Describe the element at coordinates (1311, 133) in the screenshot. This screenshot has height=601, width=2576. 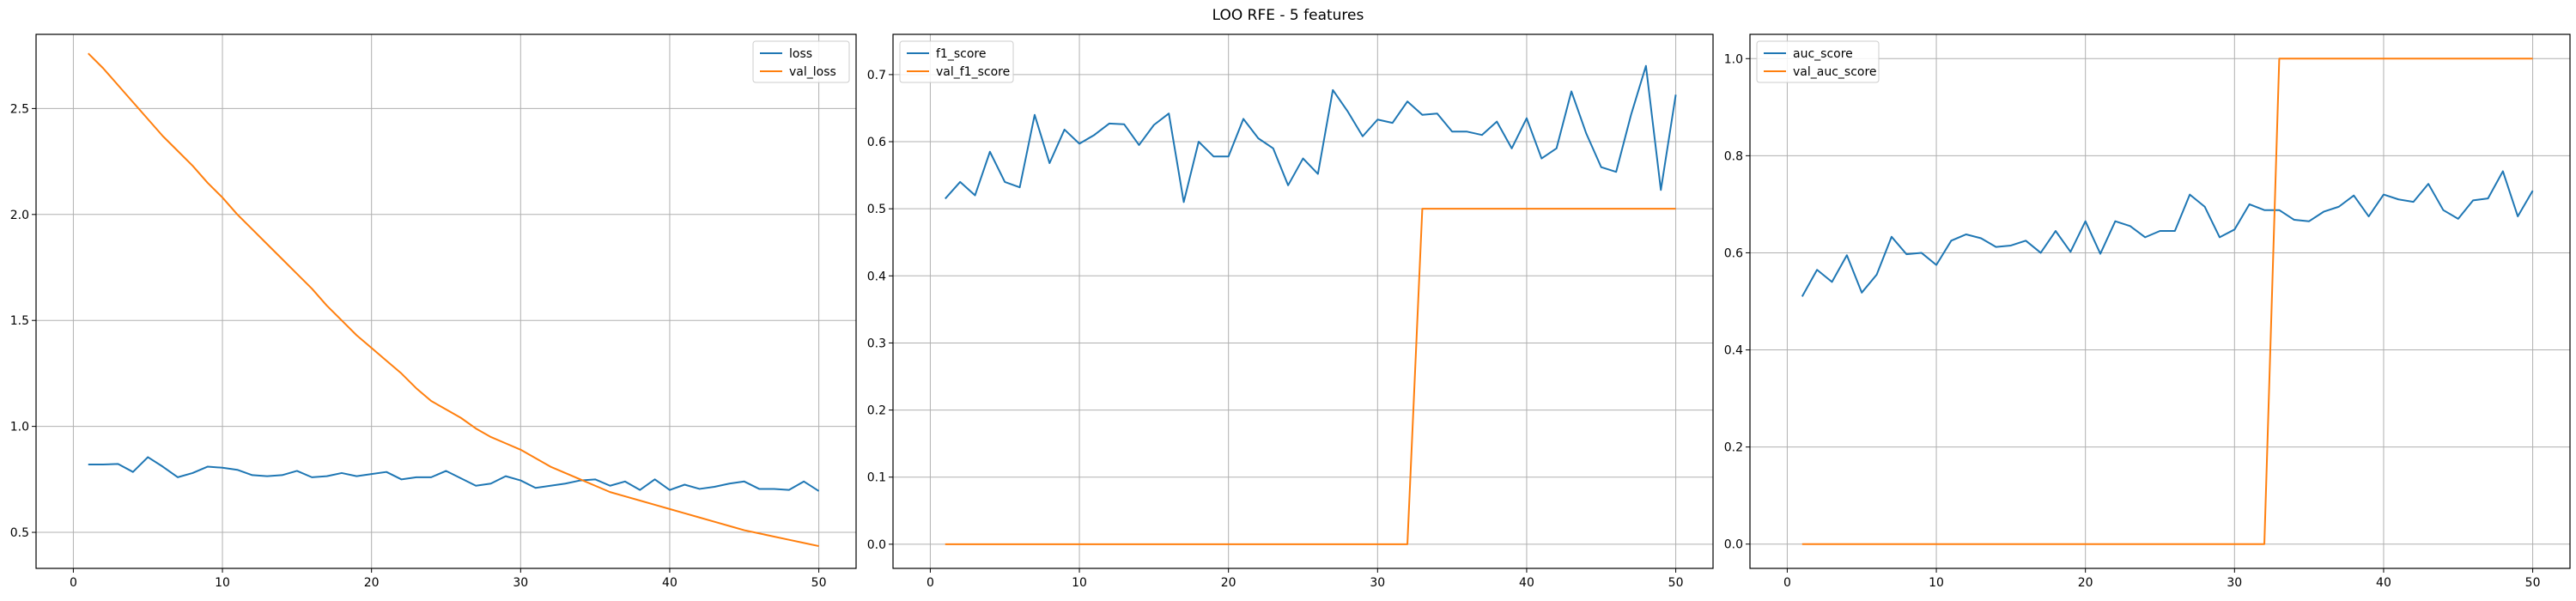
I see `series-line-f1-score` at that location.